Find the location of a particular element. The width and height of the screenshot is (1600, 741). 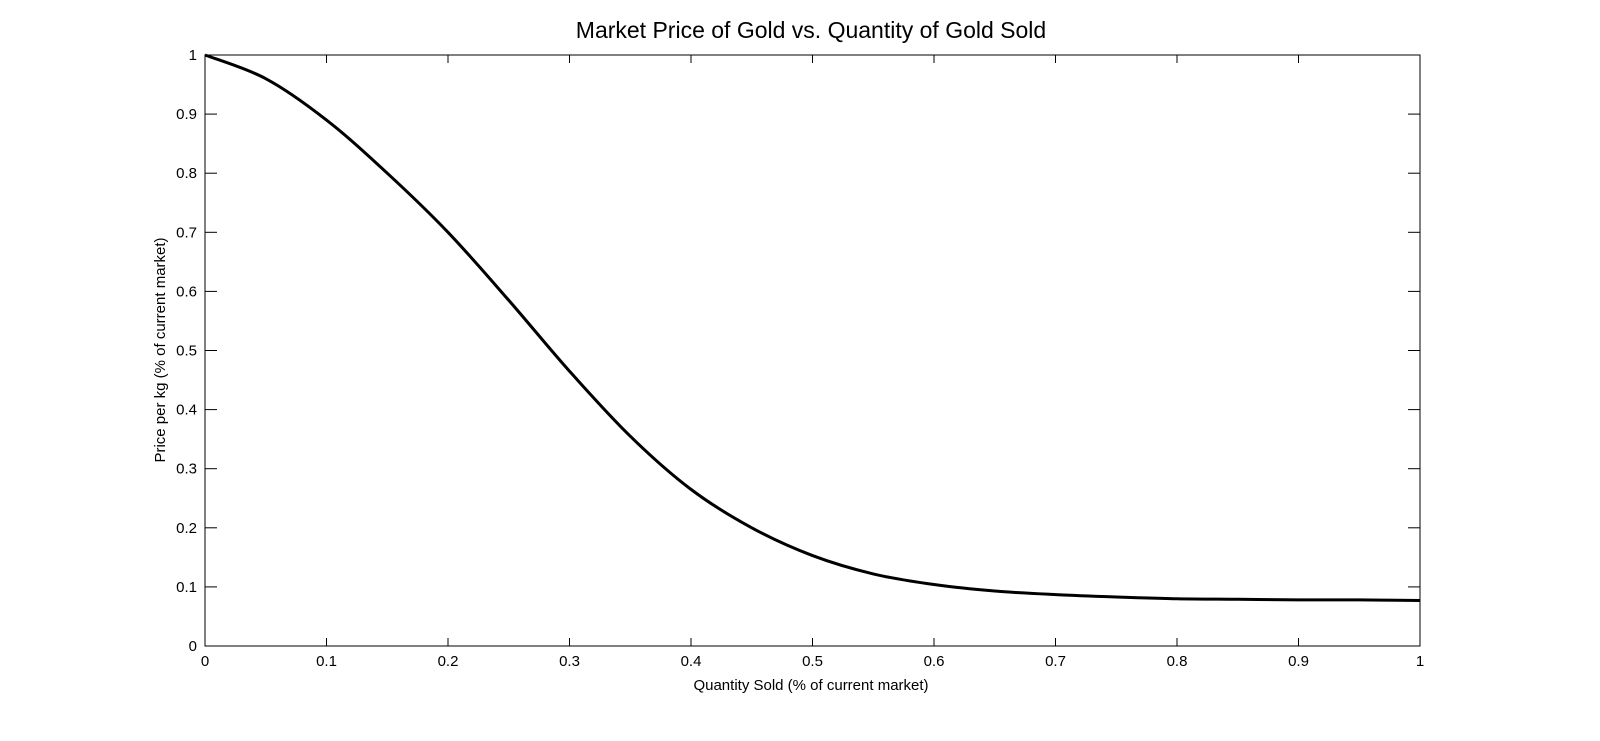

y-tick-label: 0.1 is located at coordinates (186, 587).